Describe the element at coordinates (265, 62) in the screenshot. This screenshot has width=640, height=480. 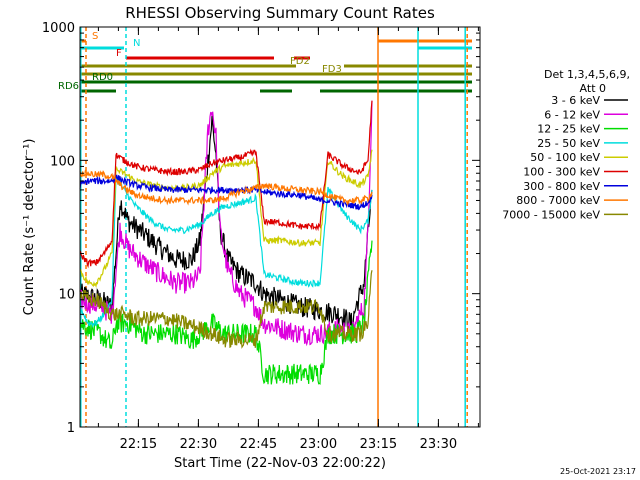
I see `flag-bars: S NF FD2 FD3 RD0 RD6` at that location.